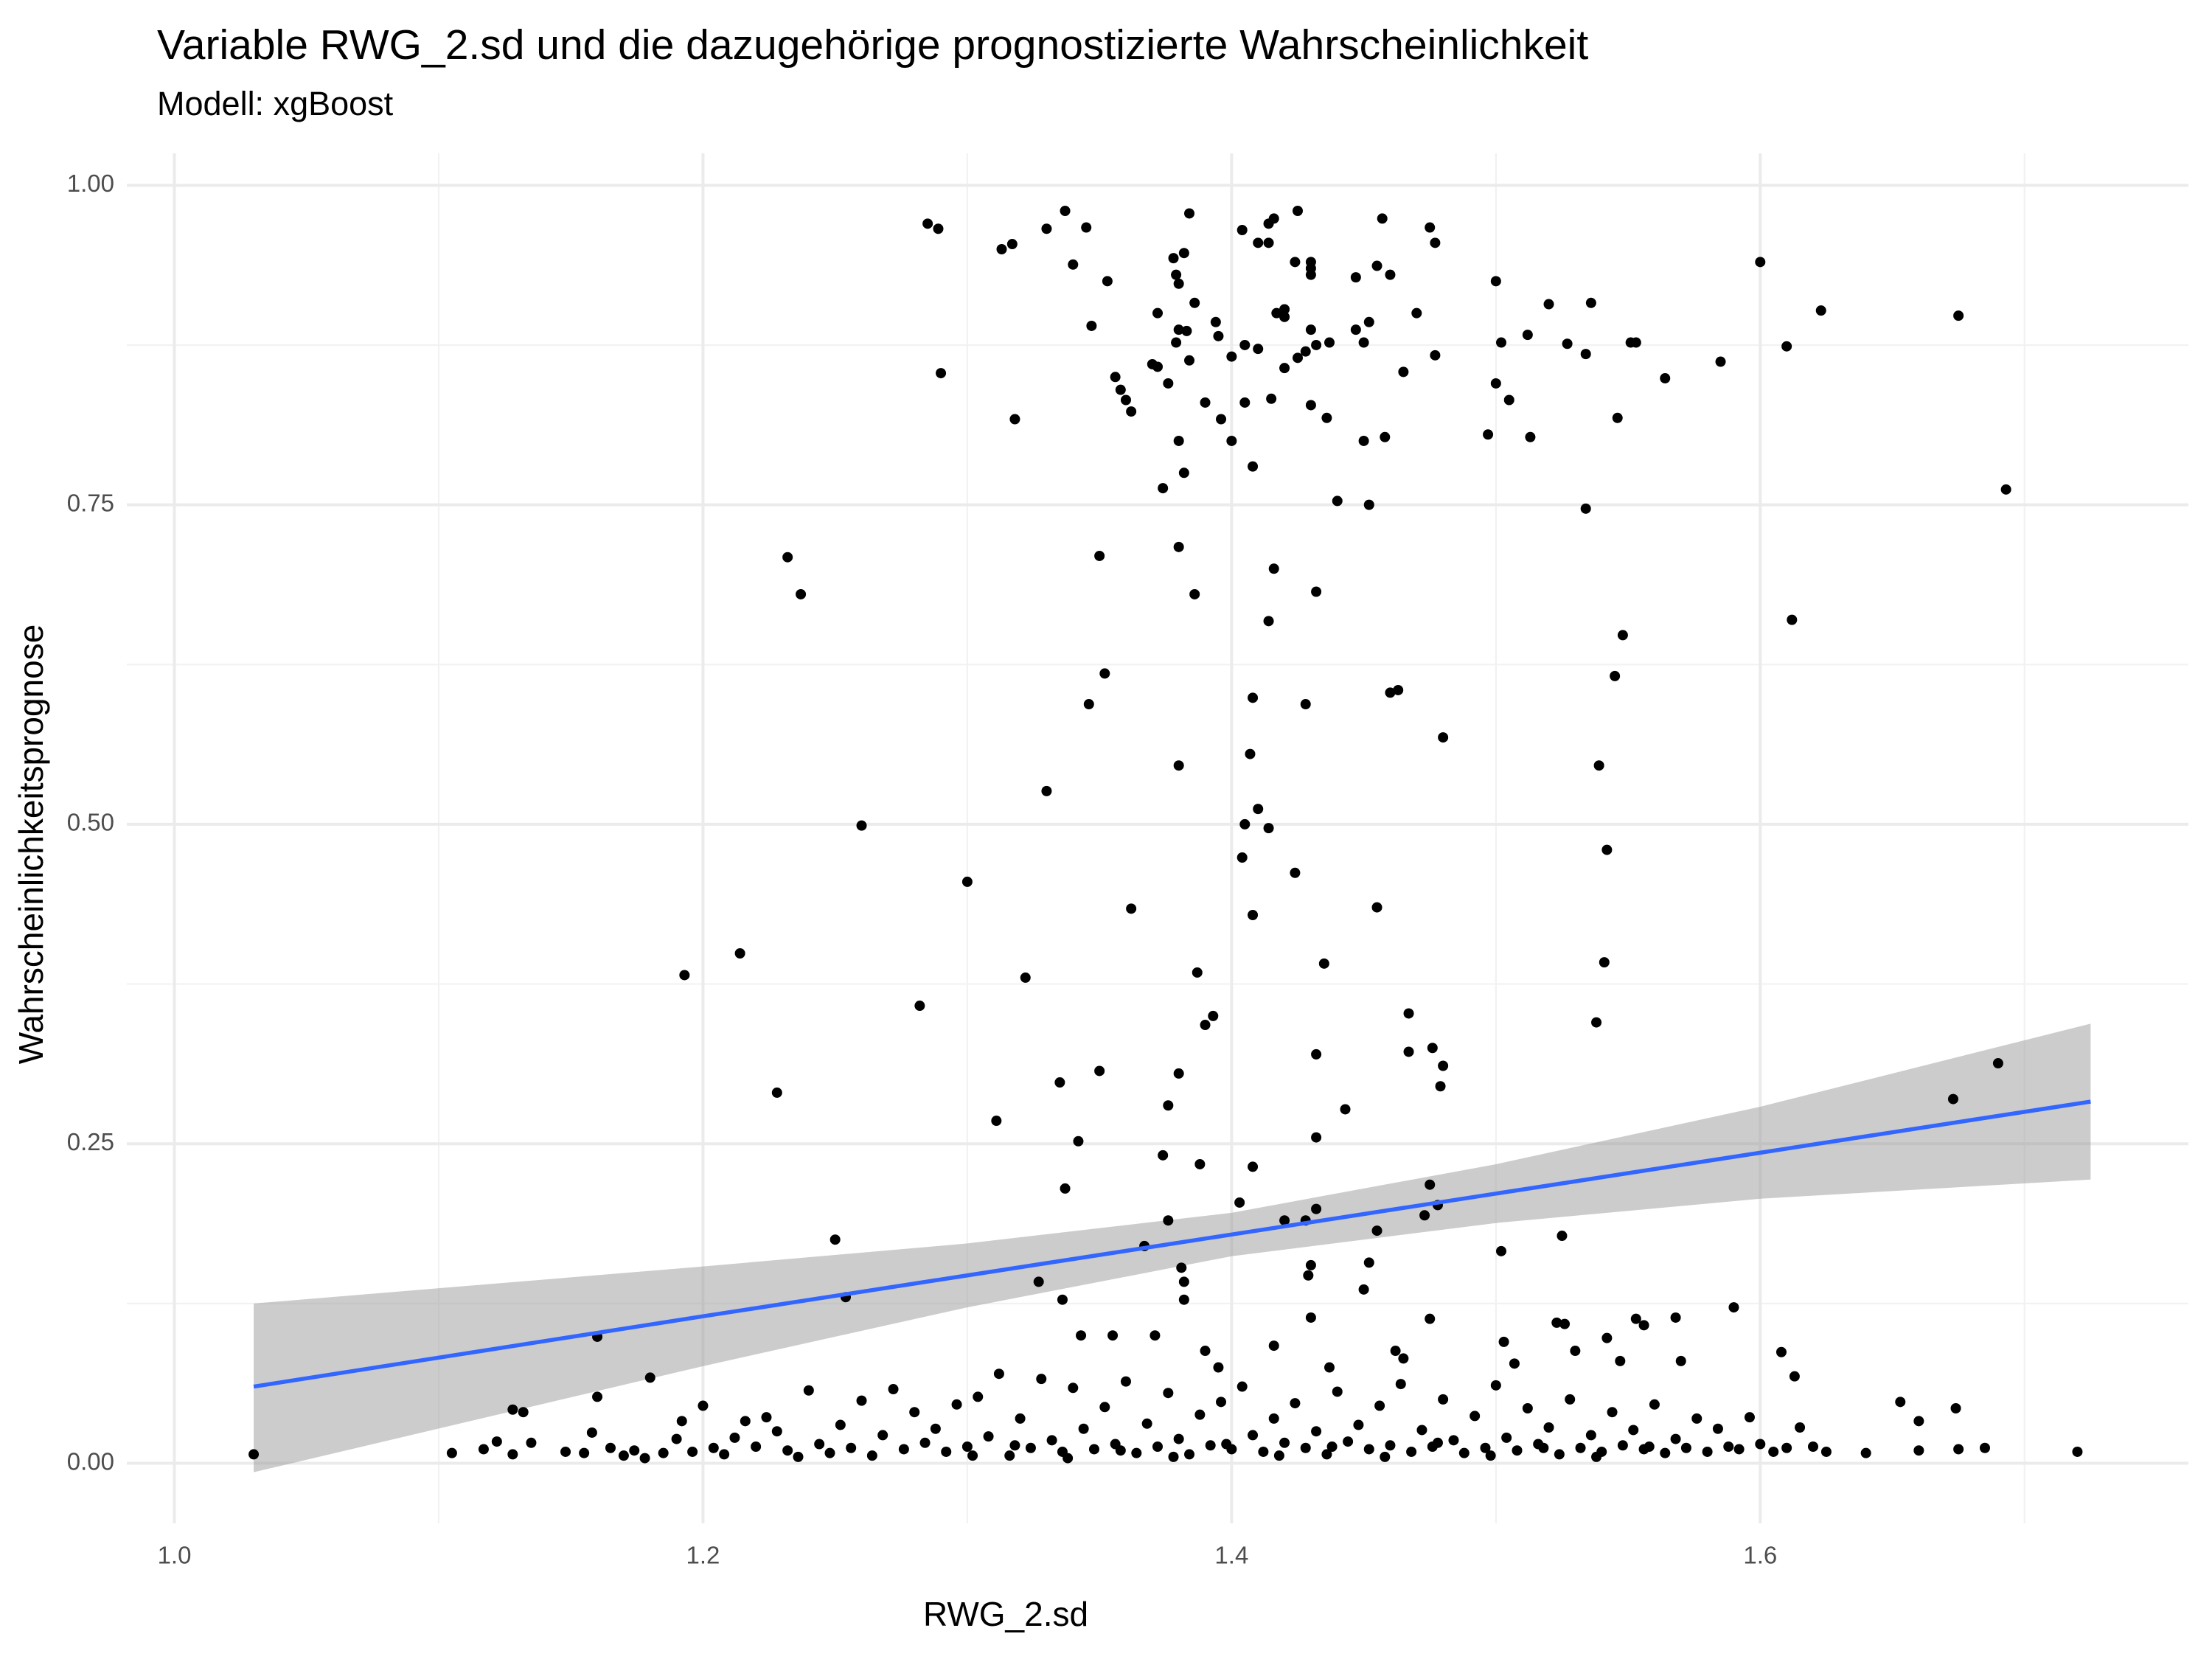  Describe the element at coordinates (1231, 1555) in the screenshot. I see `x-tick-label: 1.4` at that location.